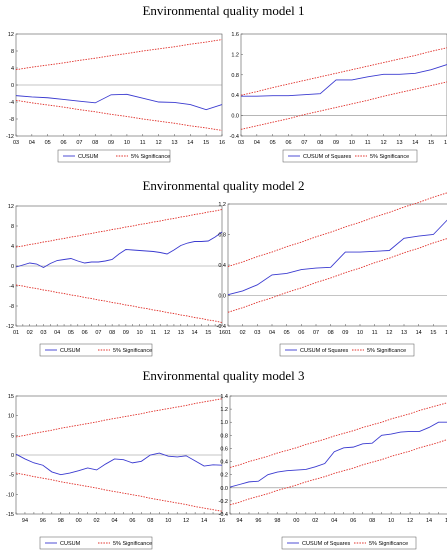 The width and height of the screenshot is (447, 550). I want to click on x-tick-label: 94, so click(25, 521).